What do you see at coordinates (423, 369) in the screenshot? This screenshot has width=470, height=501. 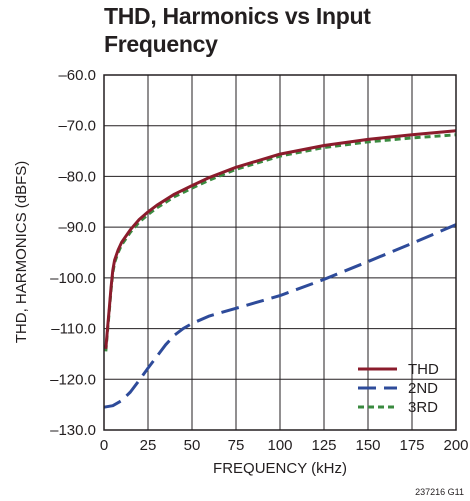 I see `legend-label-thd: THD` at bounding box center [423, 369].